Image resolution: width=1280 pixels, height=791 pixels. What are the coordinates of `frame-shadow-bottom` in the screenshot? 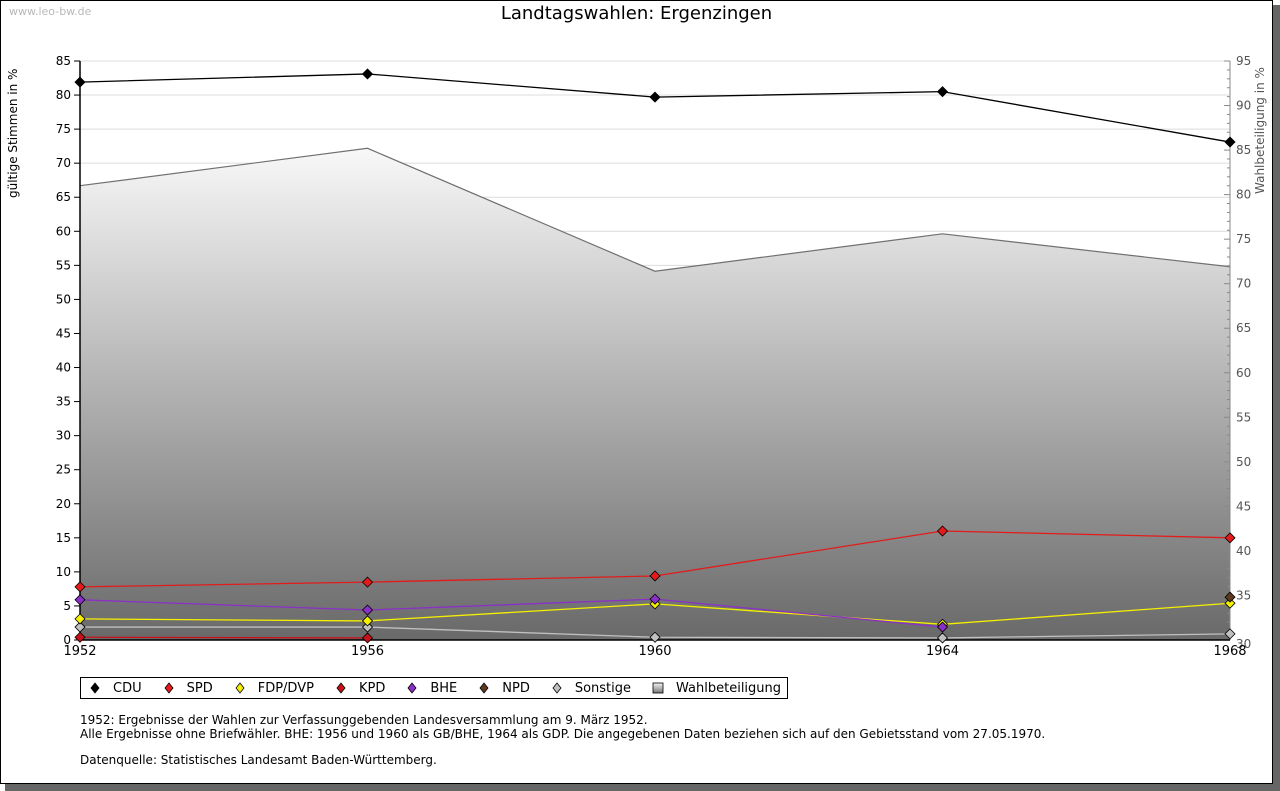 It's located at (642, 787).